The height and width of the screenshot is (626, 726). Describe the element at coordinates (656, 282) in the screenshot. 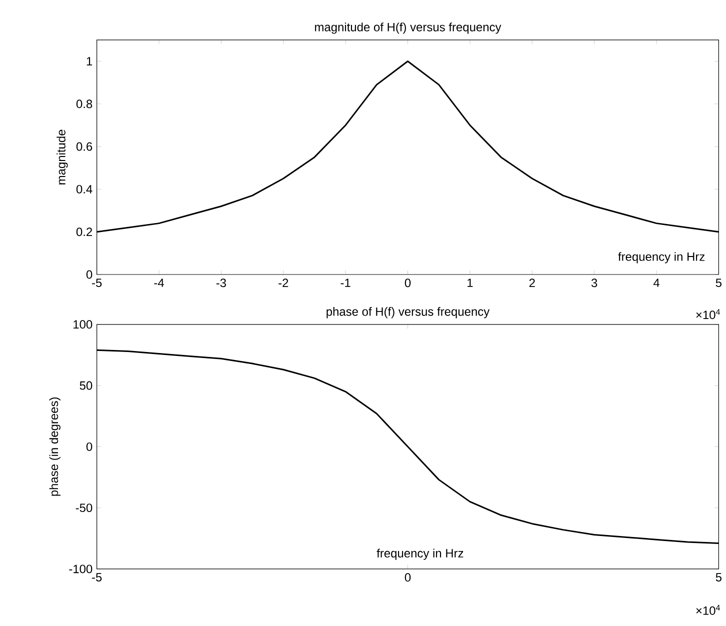

I see `x-tick-label: 4` at that location.